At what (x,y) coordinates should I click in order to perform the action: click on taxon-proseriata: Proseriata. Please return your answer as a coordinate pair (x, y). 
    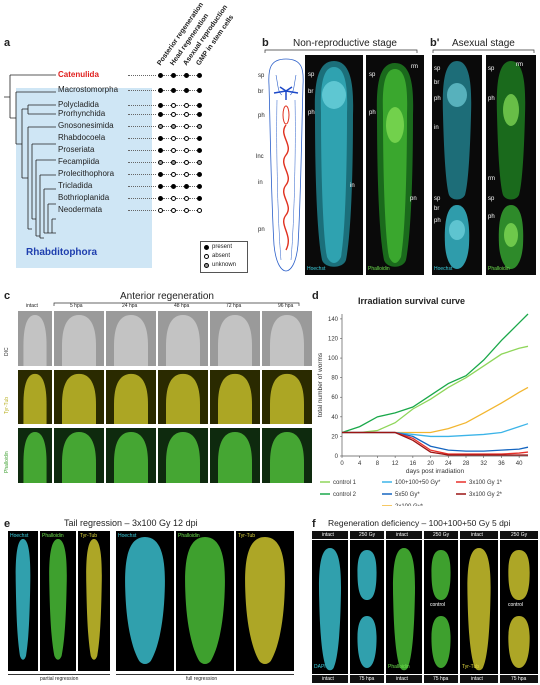
    Looking at the image, I should click on (76, 149).